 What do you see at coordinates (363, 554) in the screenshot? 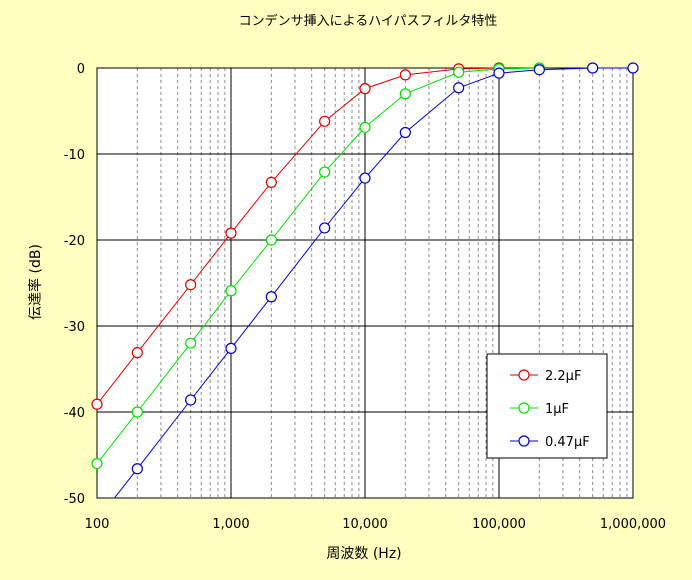
I see `x-axis-title: 周波数 (Hz)` at bounding box center [363, 554].